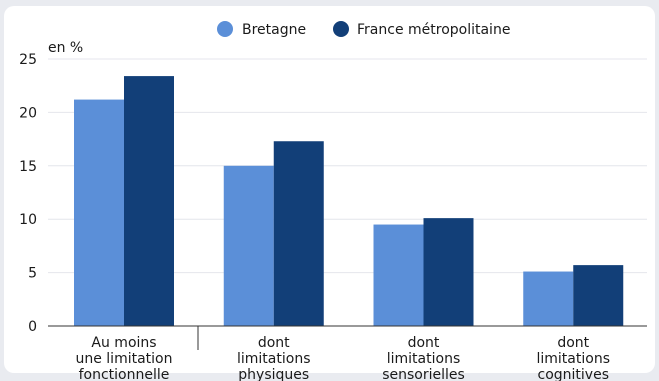 This screenshot has width=659, height=381. I want to click on x-category-label: fonctionnelle, so click(124, 374).